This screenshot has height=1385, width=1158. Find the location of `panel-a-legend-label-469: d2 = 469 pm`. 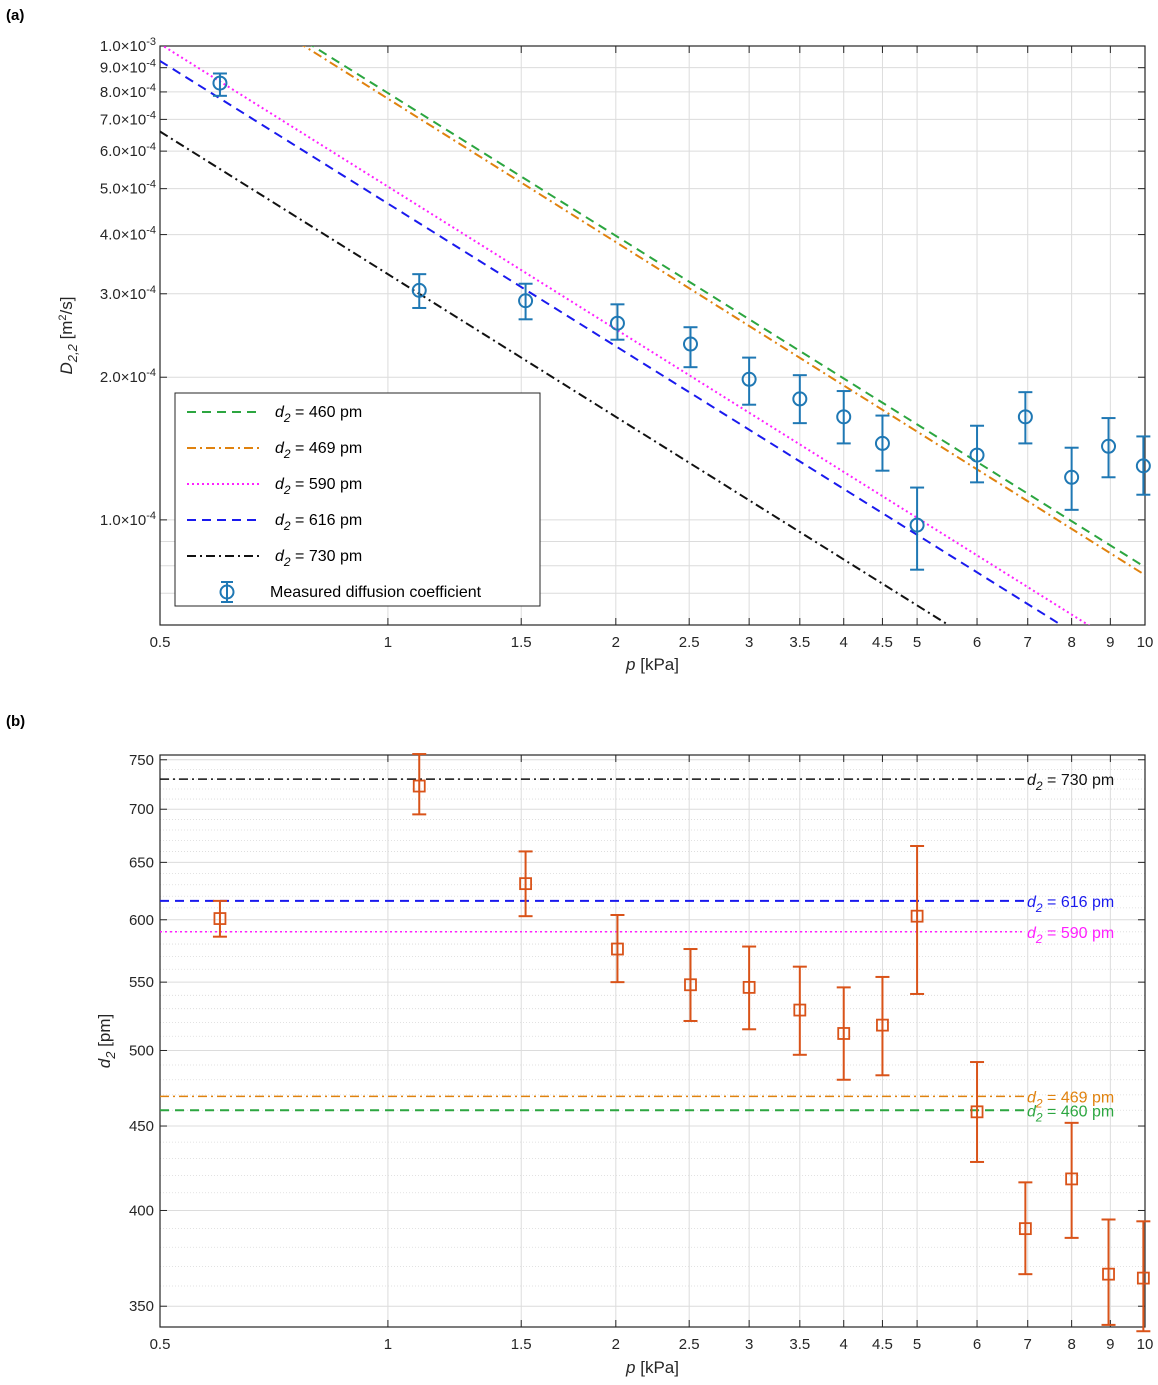

panel-a-legend-label-469: d2 = 469 pm is located at coordinates (318, 450).